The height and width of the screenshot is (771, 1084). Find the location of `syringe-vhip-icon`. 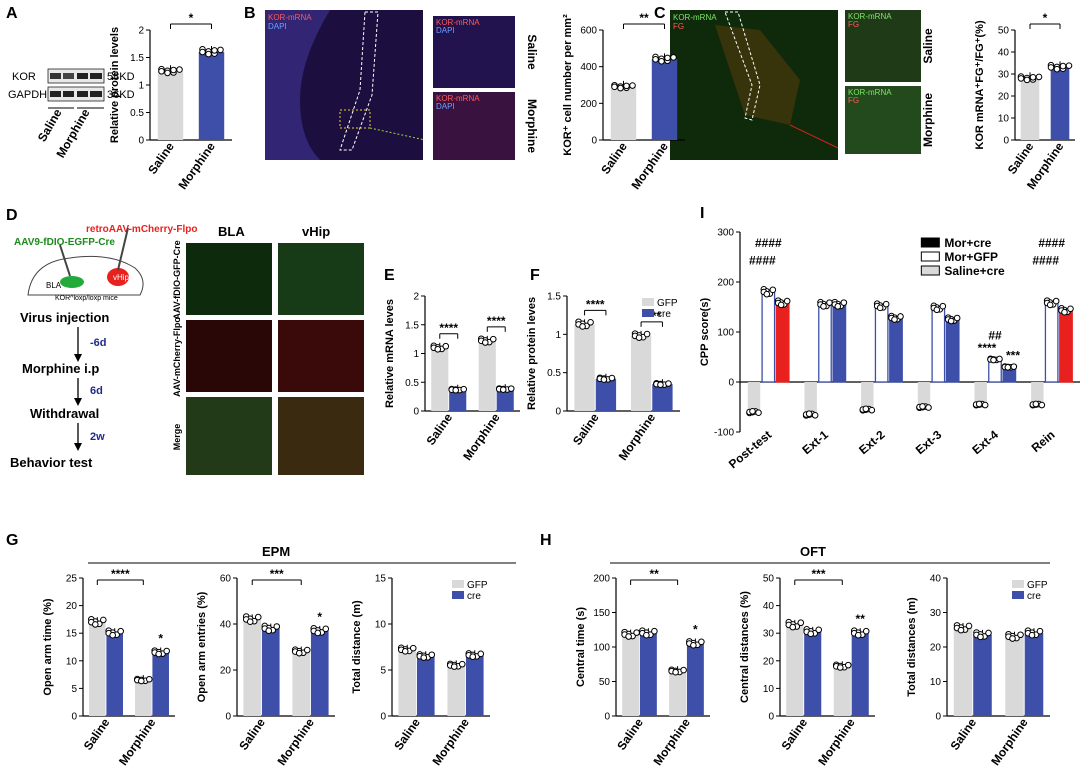

syringe-vhip-icon is located at coordinates (123, 249).